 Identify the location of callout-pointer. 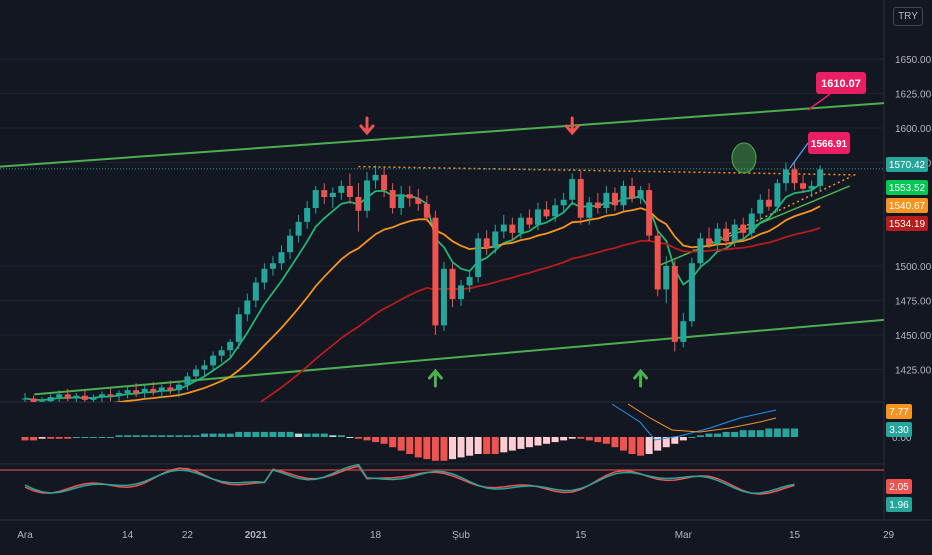
(799, 155).